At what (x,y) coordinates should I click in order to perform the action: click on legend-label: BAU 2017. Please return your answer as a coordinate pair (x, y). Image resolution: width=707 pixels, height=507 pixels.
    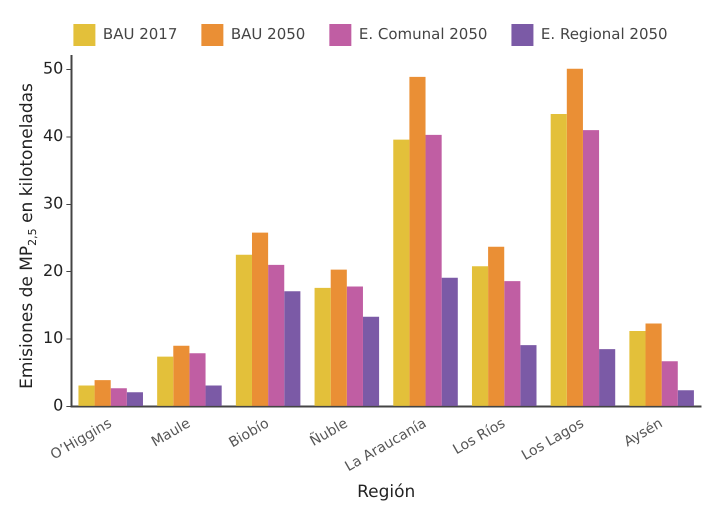
    Looking at the image, I should click on (140, 33).